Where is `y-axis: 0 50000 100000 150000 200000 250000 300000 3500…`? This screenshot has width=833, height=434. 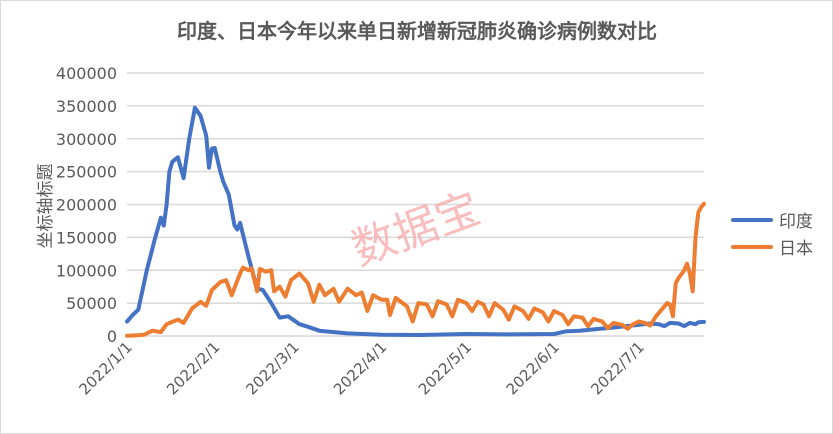
y-axis: 0 50000 100000 150000 200000 250000 300000 3500… is located at coordinates (86, 205).